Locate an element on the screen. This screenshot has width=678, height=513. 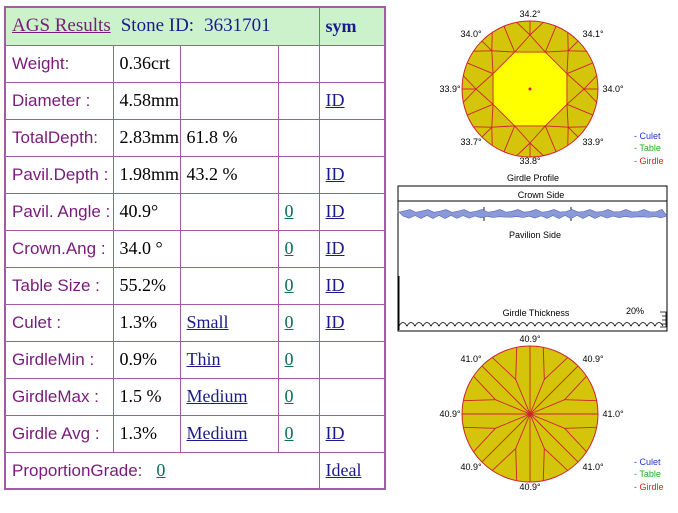
profile-frame is located at coordinates (532, 258).